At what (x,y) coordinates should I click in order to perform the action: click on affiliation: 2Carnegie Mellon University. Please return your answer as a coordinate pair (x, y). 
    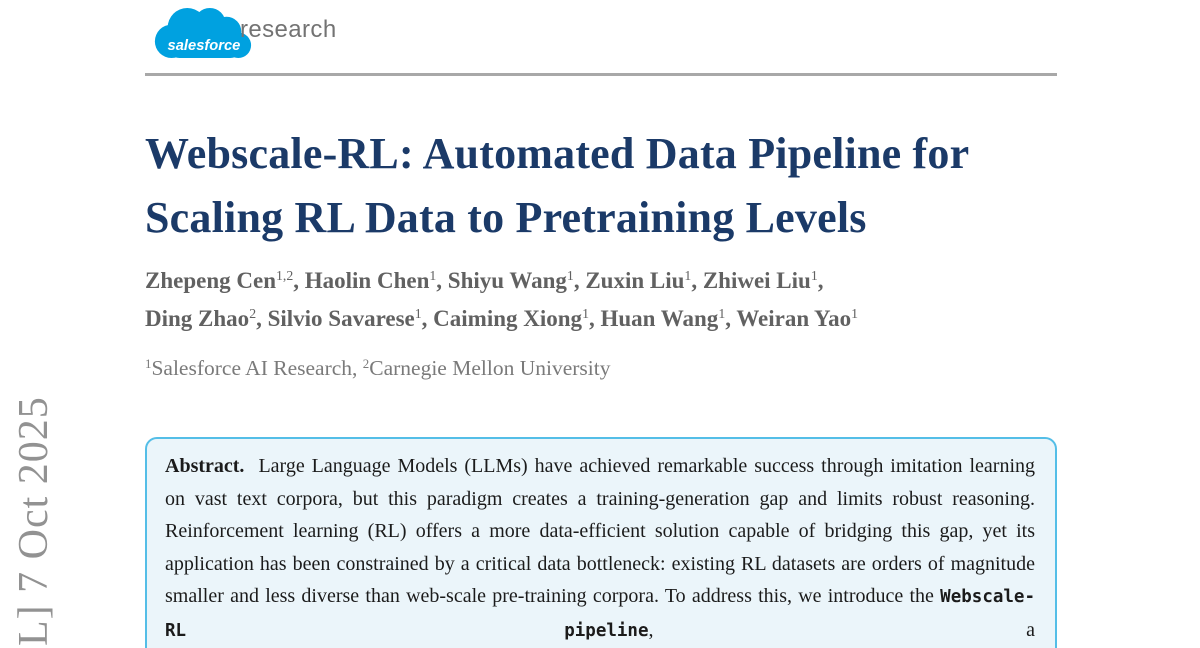
    Looking at the image, I should click on (486, 368).